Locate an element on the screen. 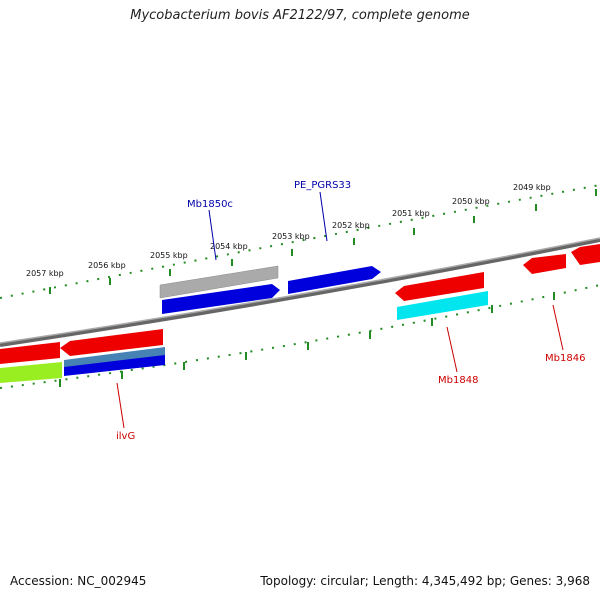 Image resolution: width=600 pixels, height=600 pixels. tick-label-2049: 2049 kbp is located at coordinates (532, 187).